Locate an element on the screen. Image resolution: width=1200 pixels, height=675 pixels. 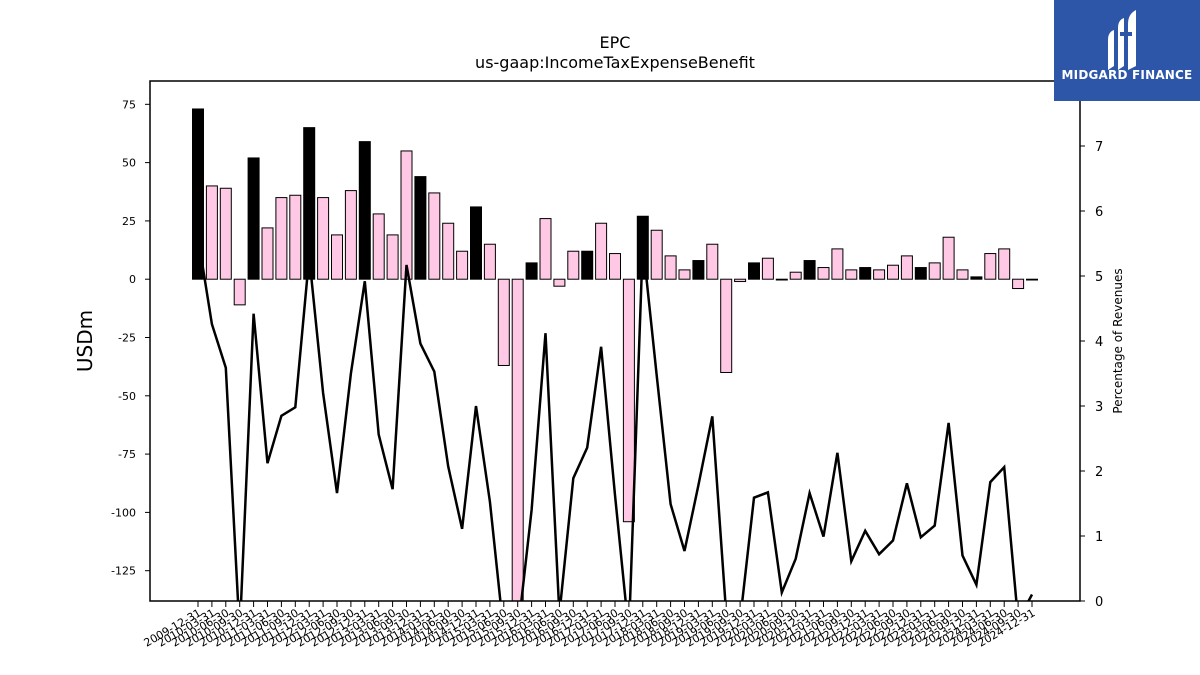
y-right-tick-label: 3 is located at coordinates (1099, 407).